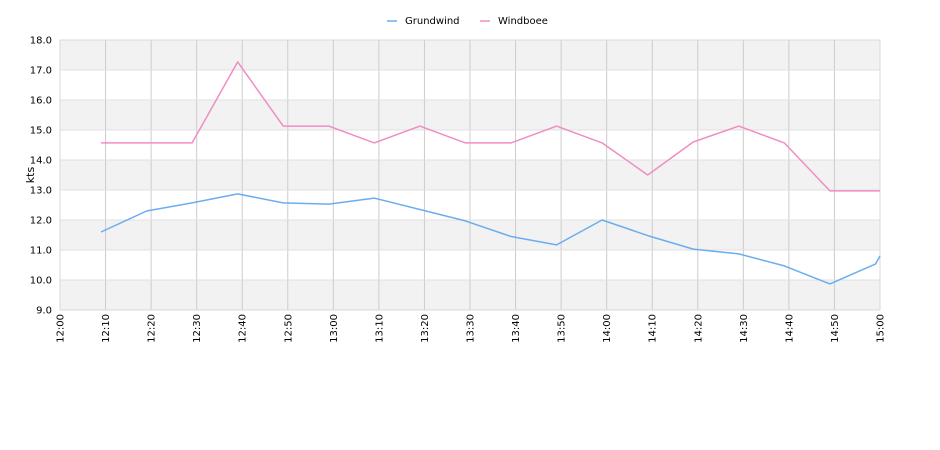  What do you see at coordinates (41, 101) in the screenshot?
I see `y-tick-label: 16.0` at bounding box center [41, 101].